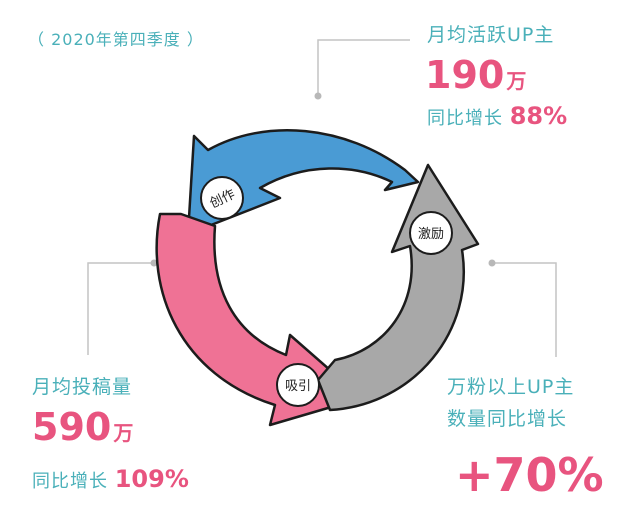 This screenshot has height=526, width=640. What do you see at coordinates (70, 481) in the screenshot?
I see `bottom-left-growth-label: 同比增长` at bounding box center [70, 481].